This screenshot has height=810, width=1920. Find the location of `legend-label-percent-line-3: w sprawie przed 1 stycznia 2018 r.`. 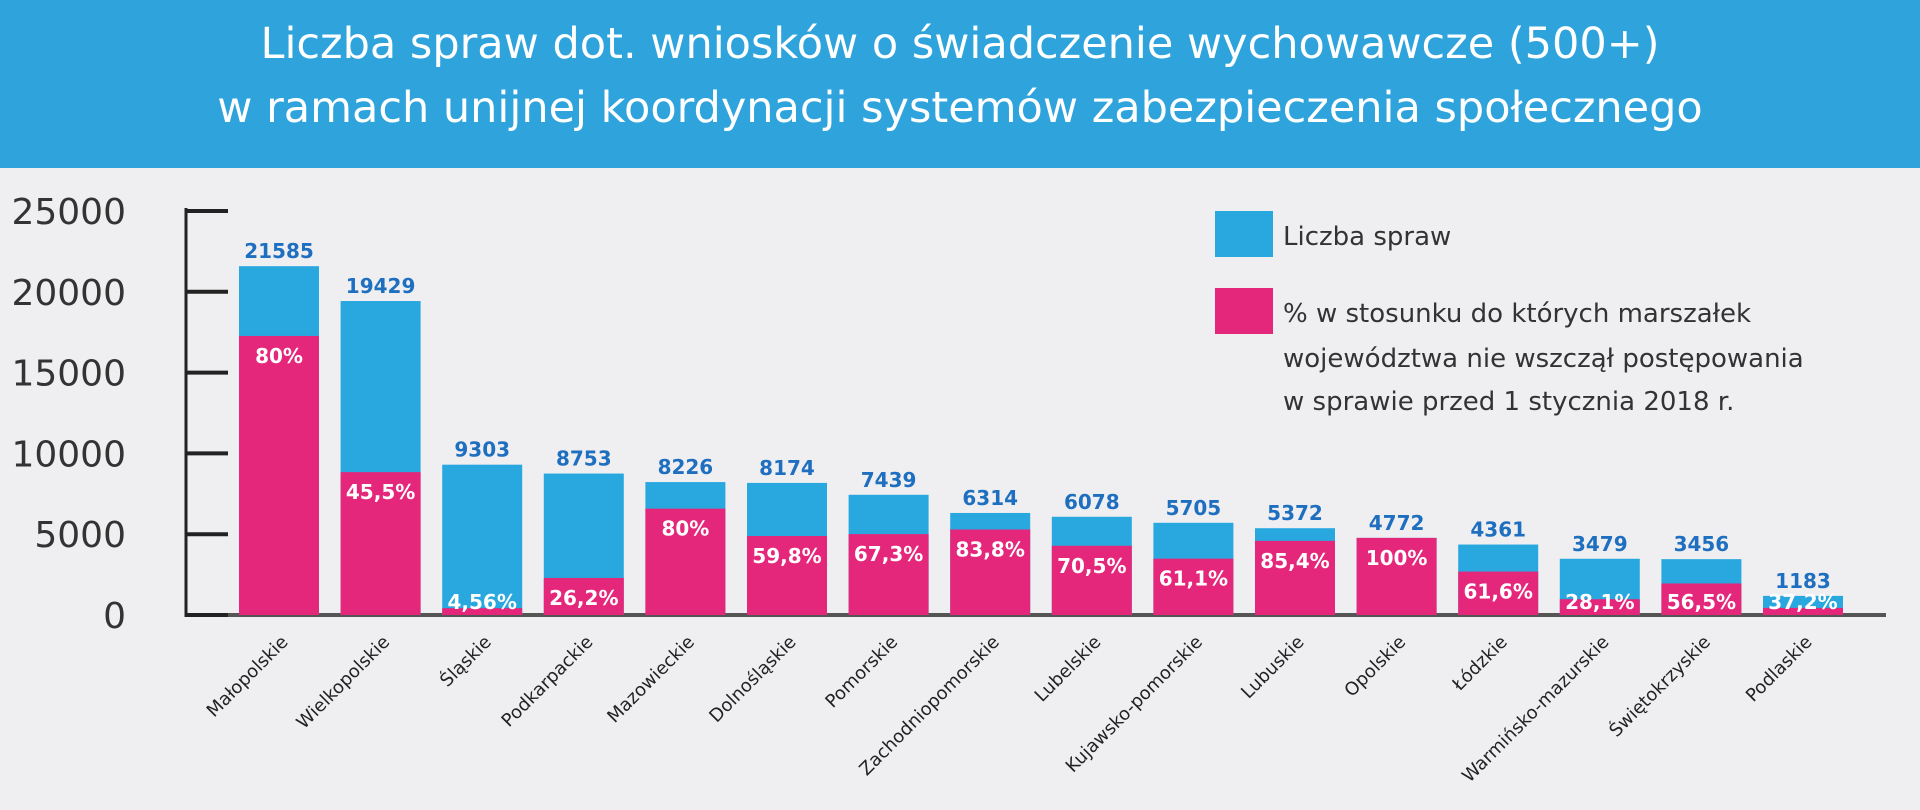

legend-label-percent-line-3: w sprawie przed 1 stycznia 2018 r. is located at coordinates (1508, 402).